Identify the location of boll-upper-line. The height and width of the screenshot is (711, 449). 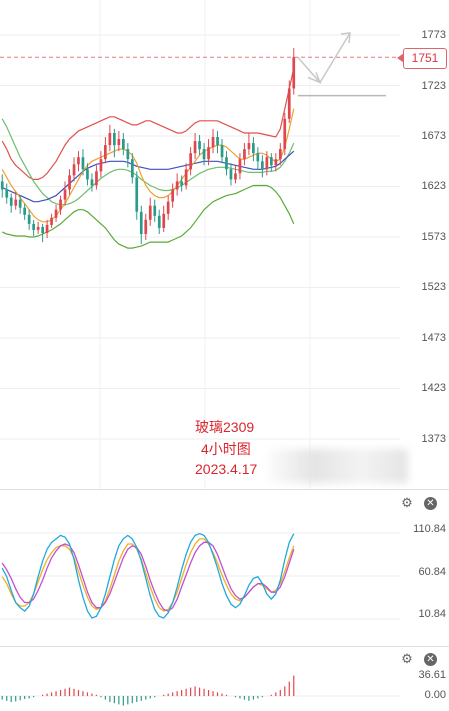
(148, 124).